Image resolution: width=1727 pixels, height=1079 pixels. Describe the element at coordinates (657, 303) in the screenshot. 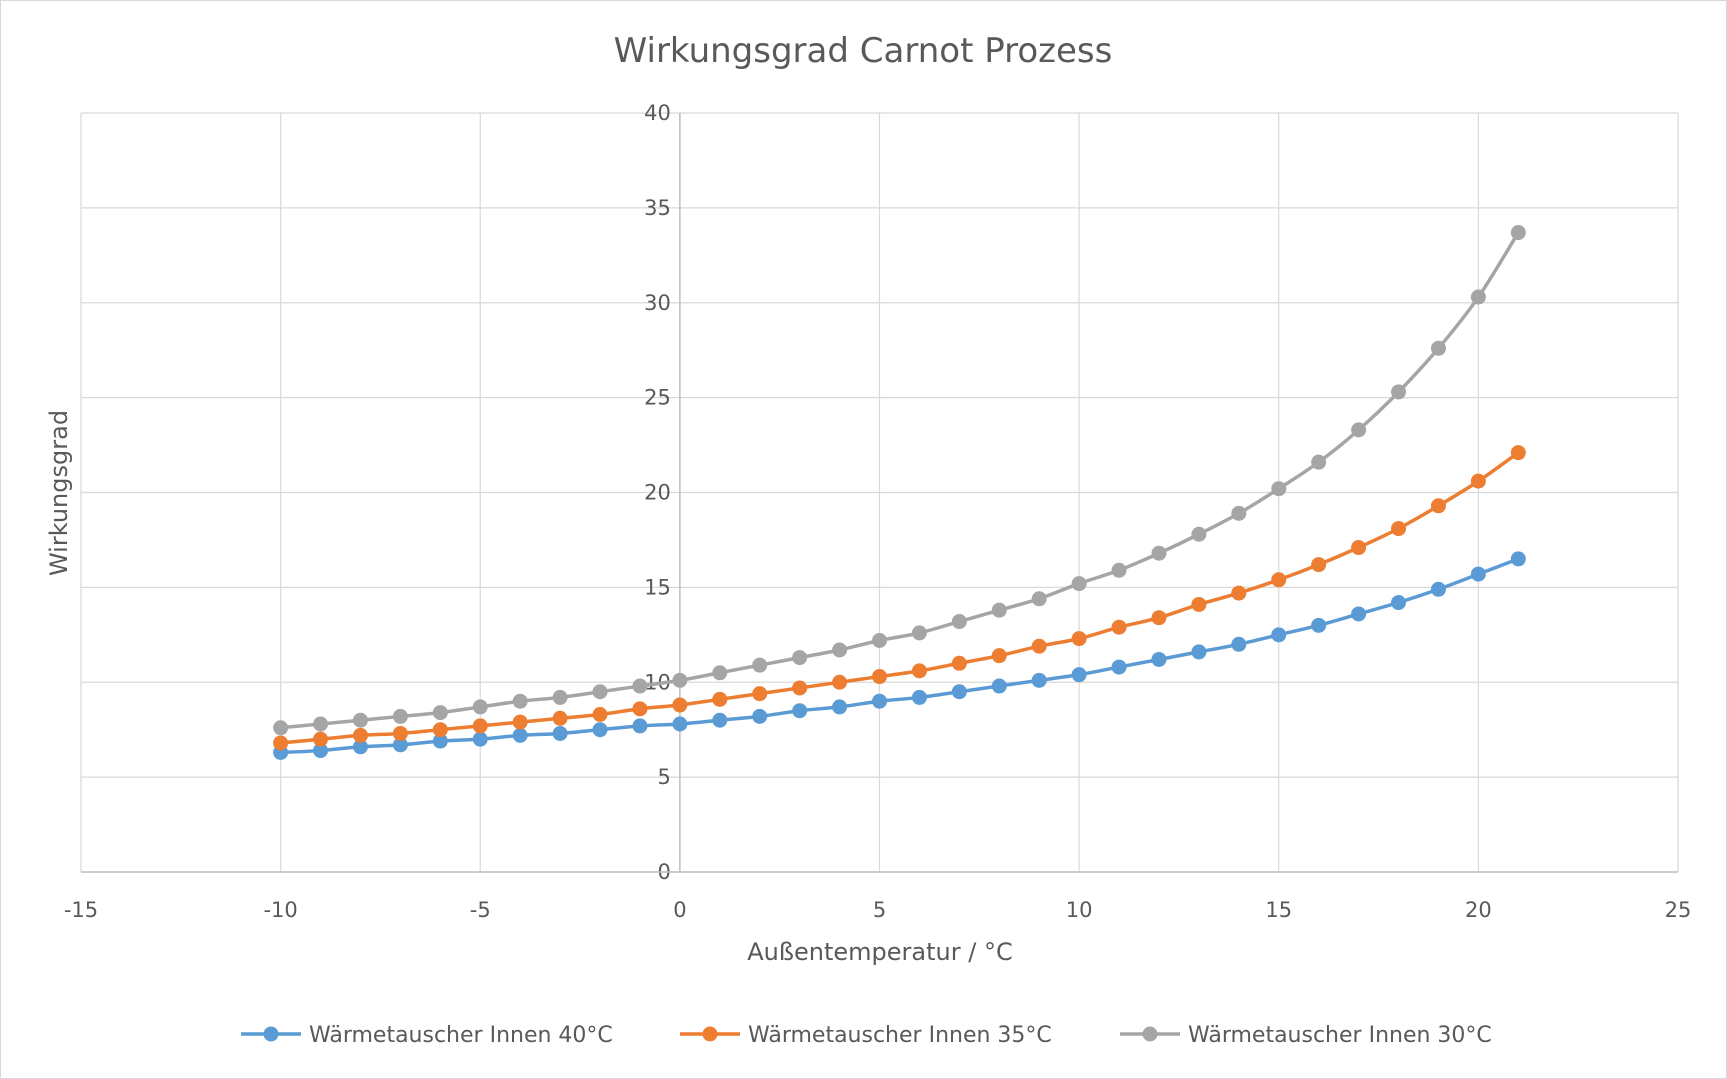

I see `y-tick-label: 30` at that location.